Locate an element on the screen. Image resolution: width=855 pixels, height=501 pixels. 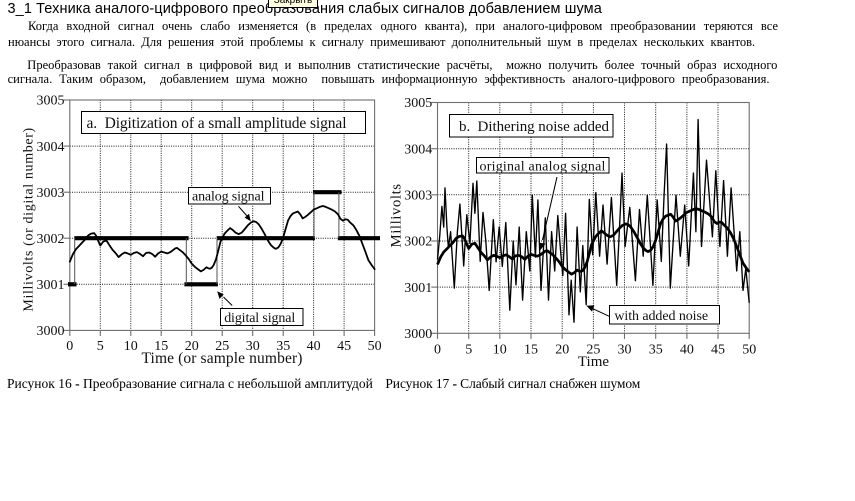
svg-text: Time is located at coordinates (593, 362).